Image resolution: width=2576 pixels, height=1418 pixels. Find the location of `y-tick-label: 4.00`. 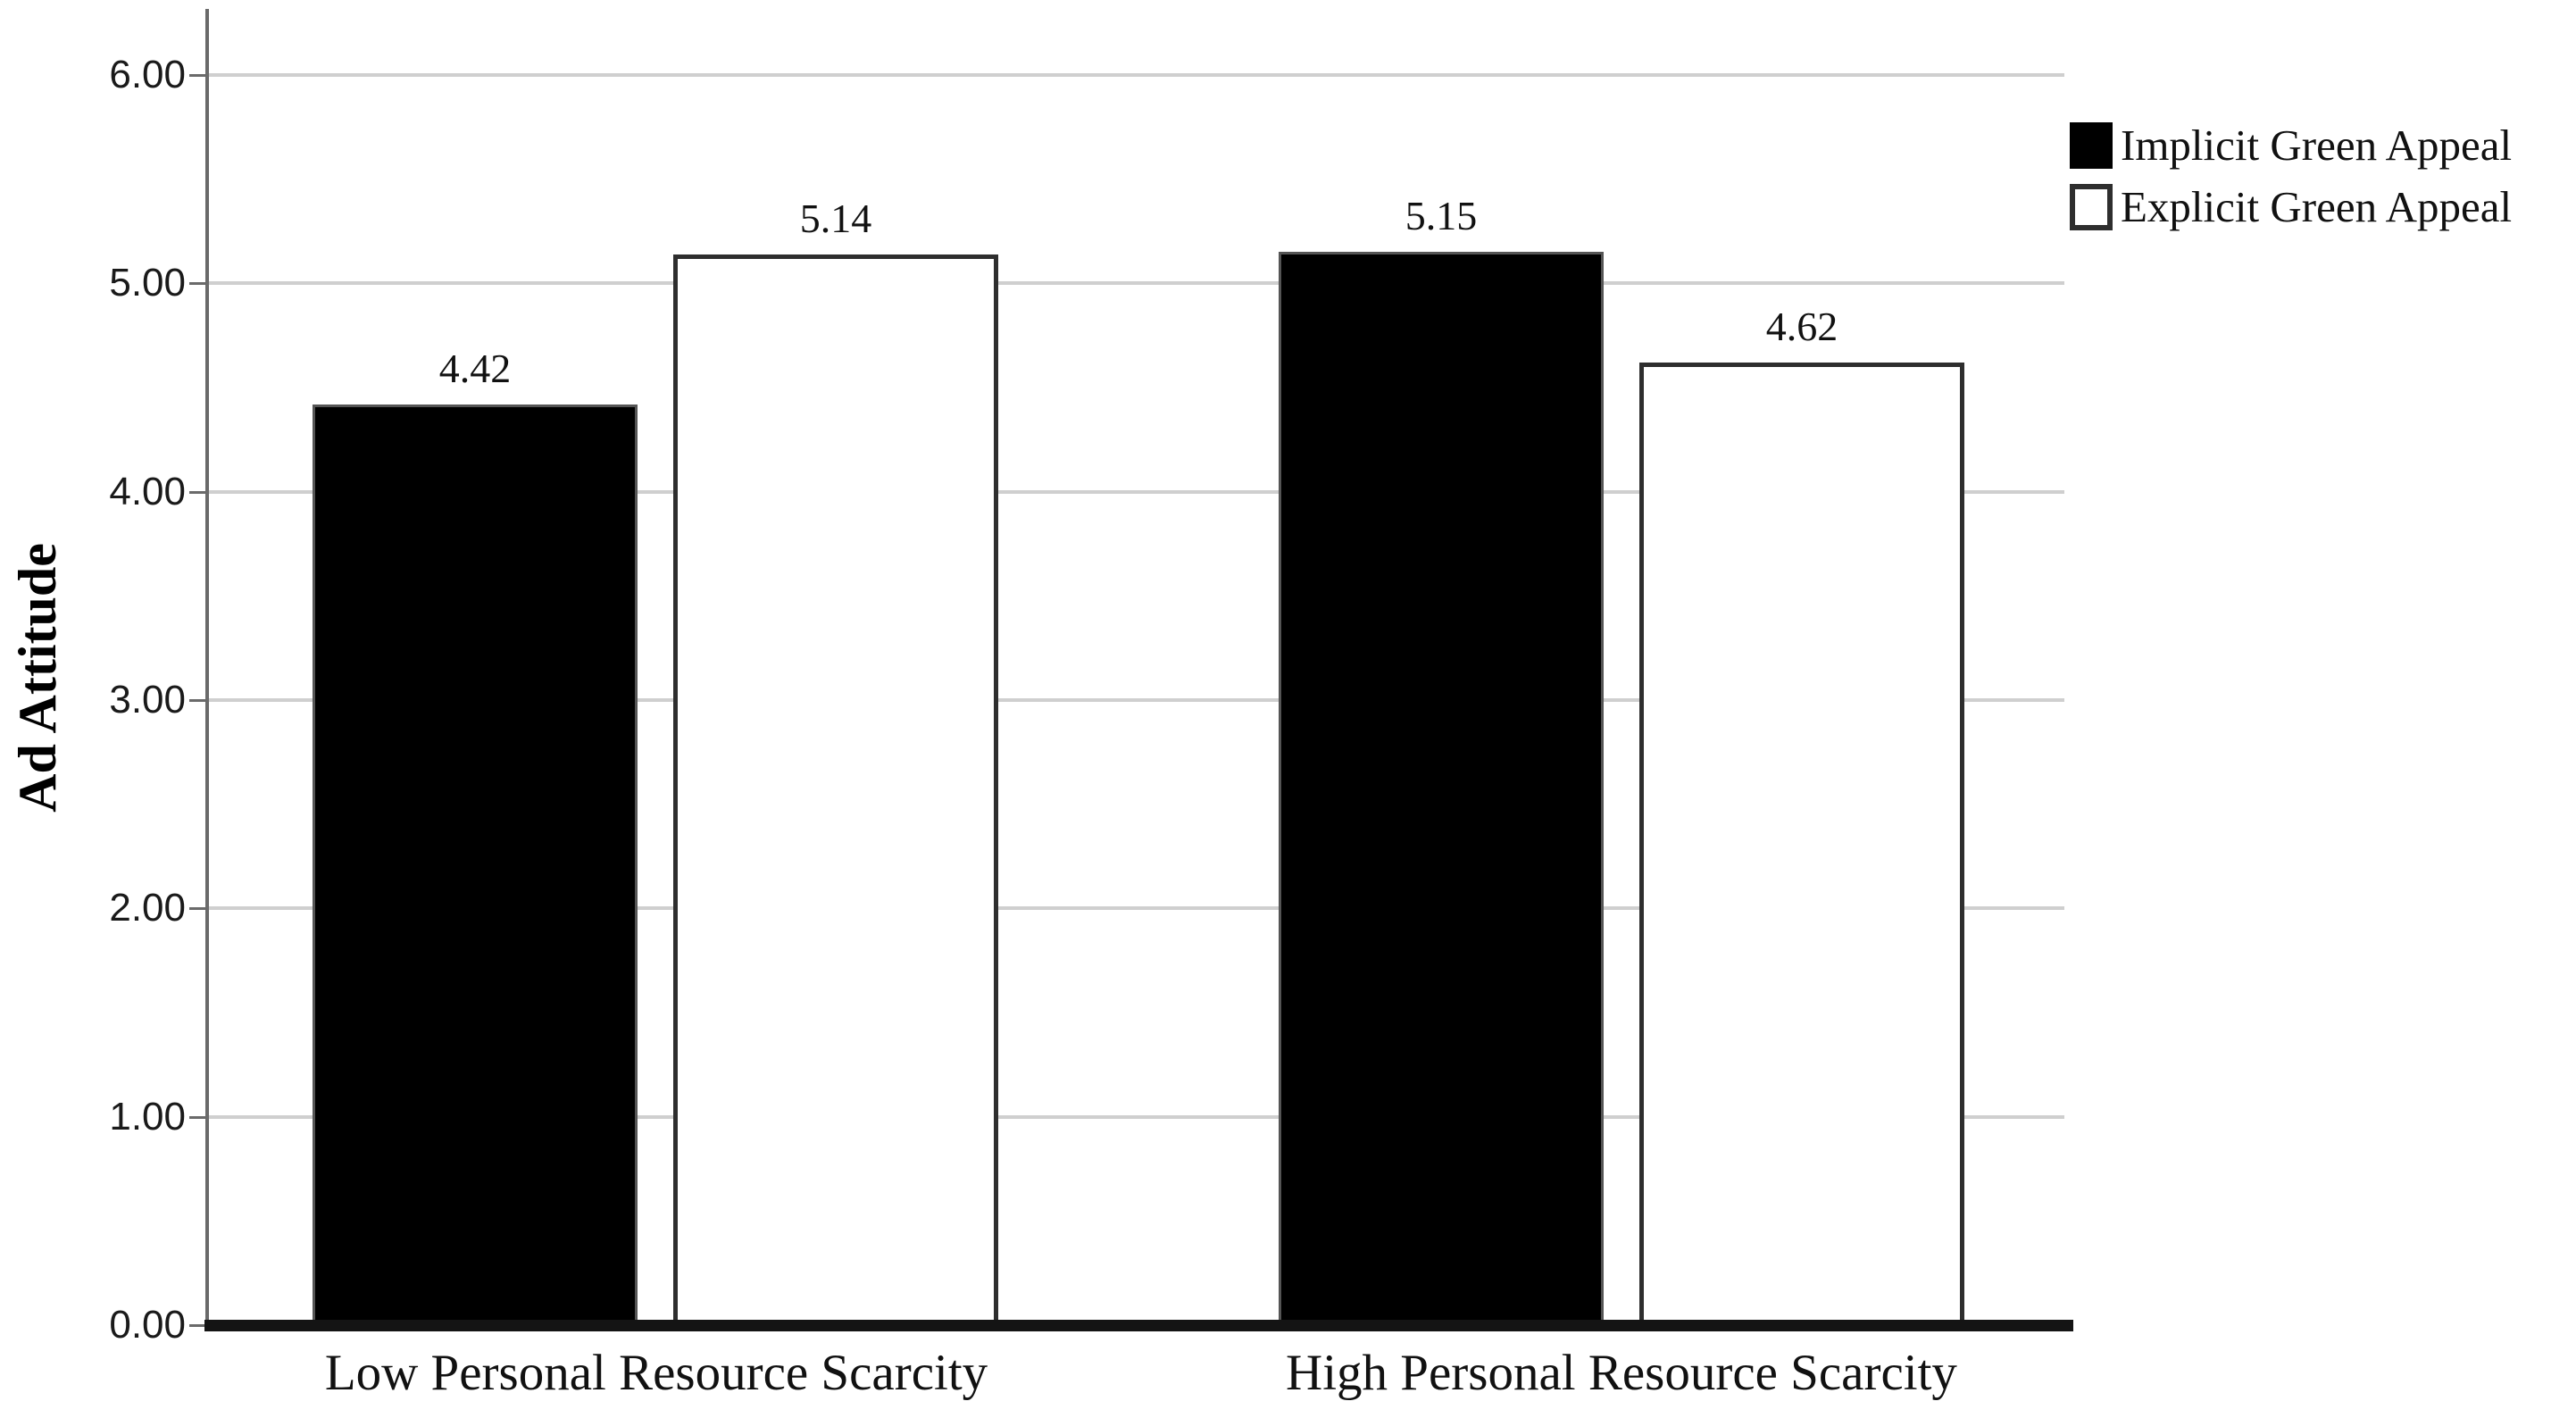

y-tick-label: 4.00 is located at coordinates (147, 491).